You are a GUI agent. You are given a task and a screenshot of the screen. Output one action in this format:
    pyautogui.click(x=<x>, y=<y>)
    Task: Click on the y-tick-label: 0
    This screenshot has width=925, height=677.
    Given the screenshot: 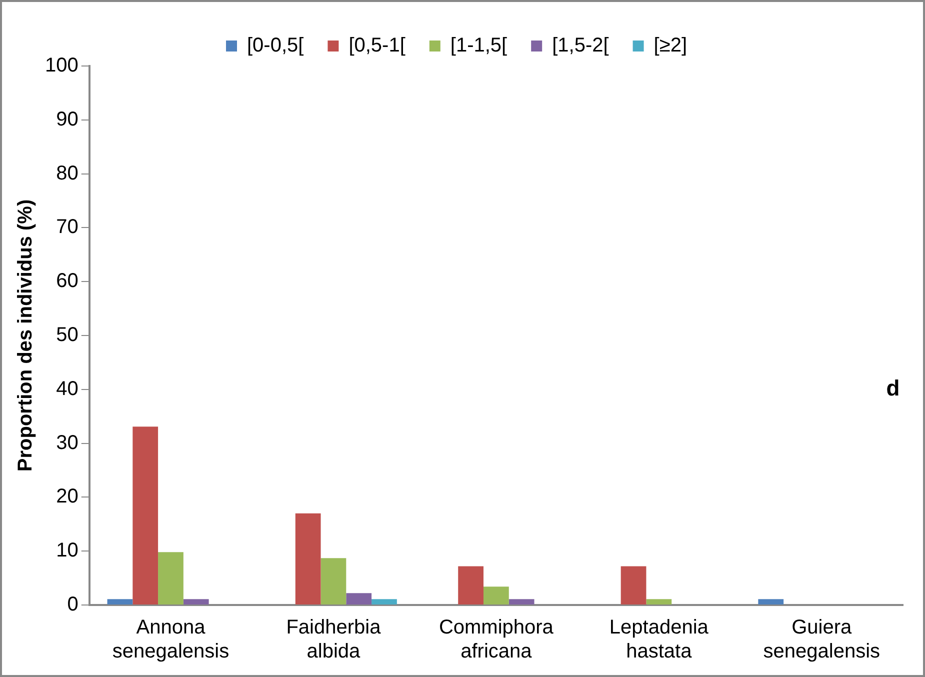 What is the action you would take?
    pyautogui.click(x=72, y=605)
    